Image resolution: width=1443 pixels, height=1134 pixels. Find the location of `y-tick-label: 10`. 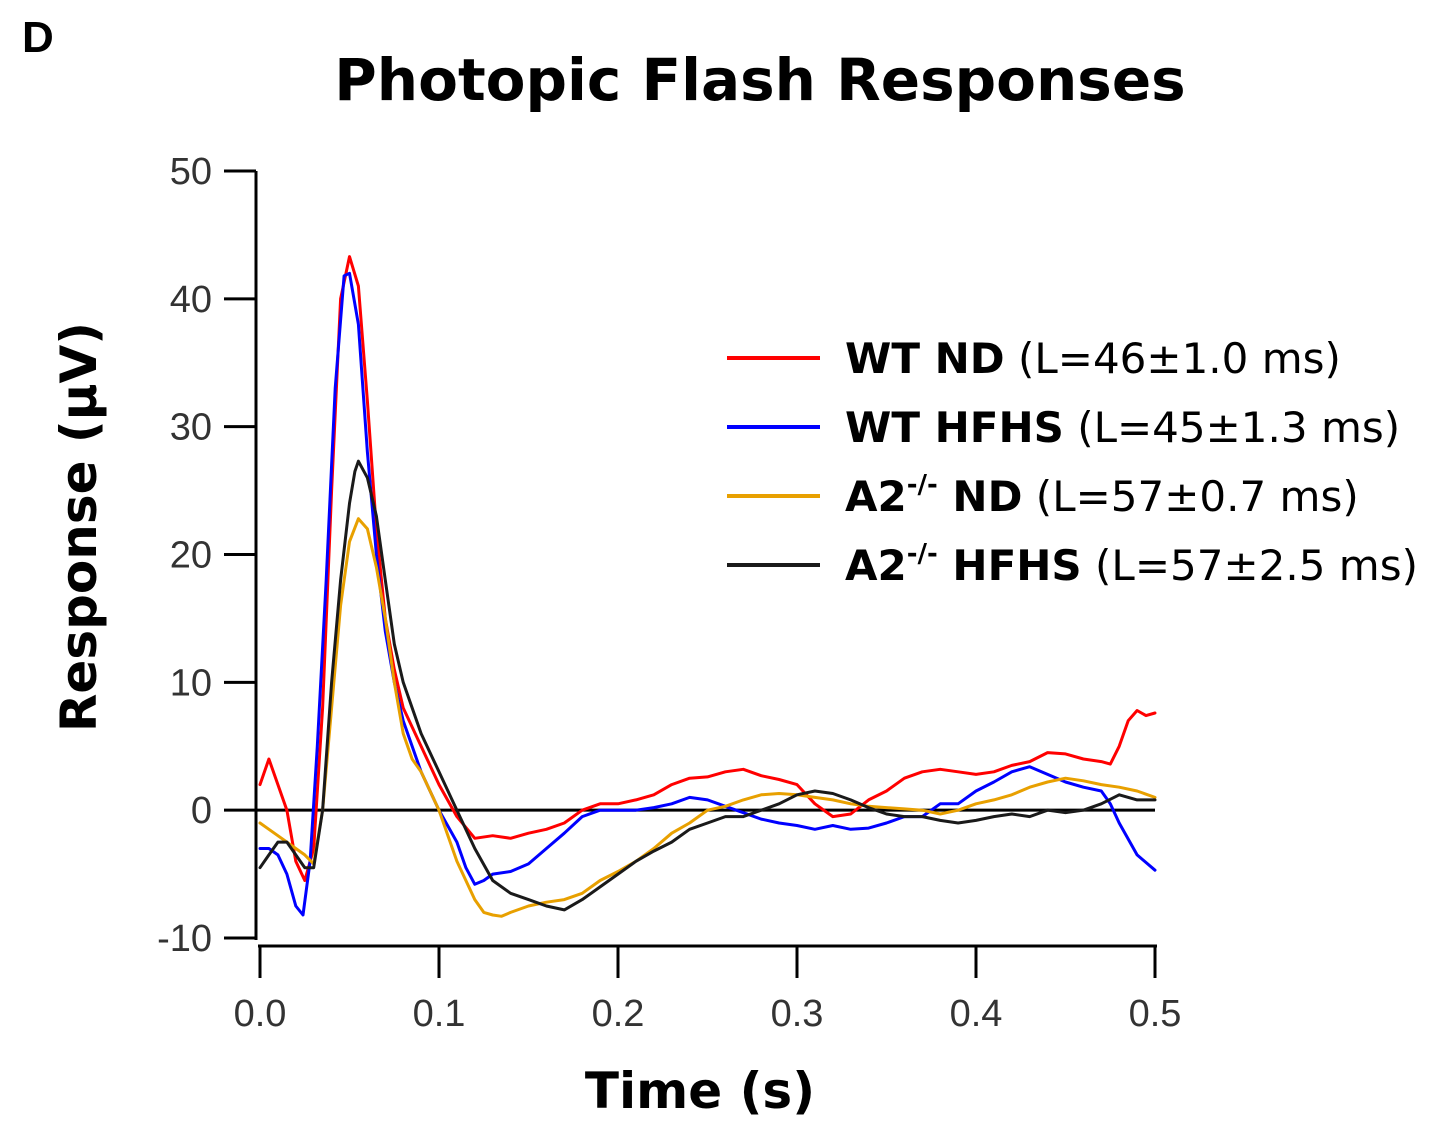

y-tick-label: 10 is located at coordinates (191, 683).